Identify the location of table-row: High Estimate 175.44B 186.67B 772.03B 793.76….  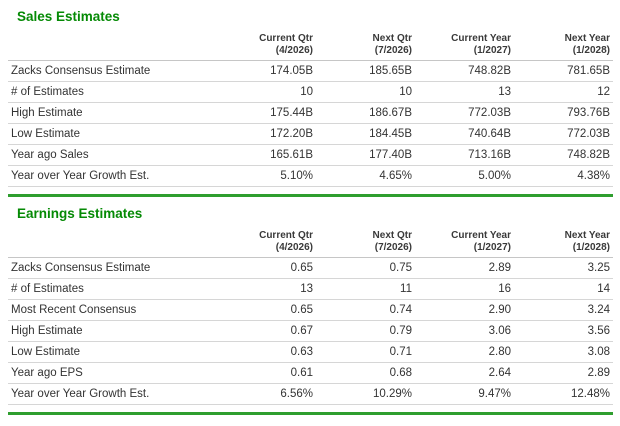
(310, 113).